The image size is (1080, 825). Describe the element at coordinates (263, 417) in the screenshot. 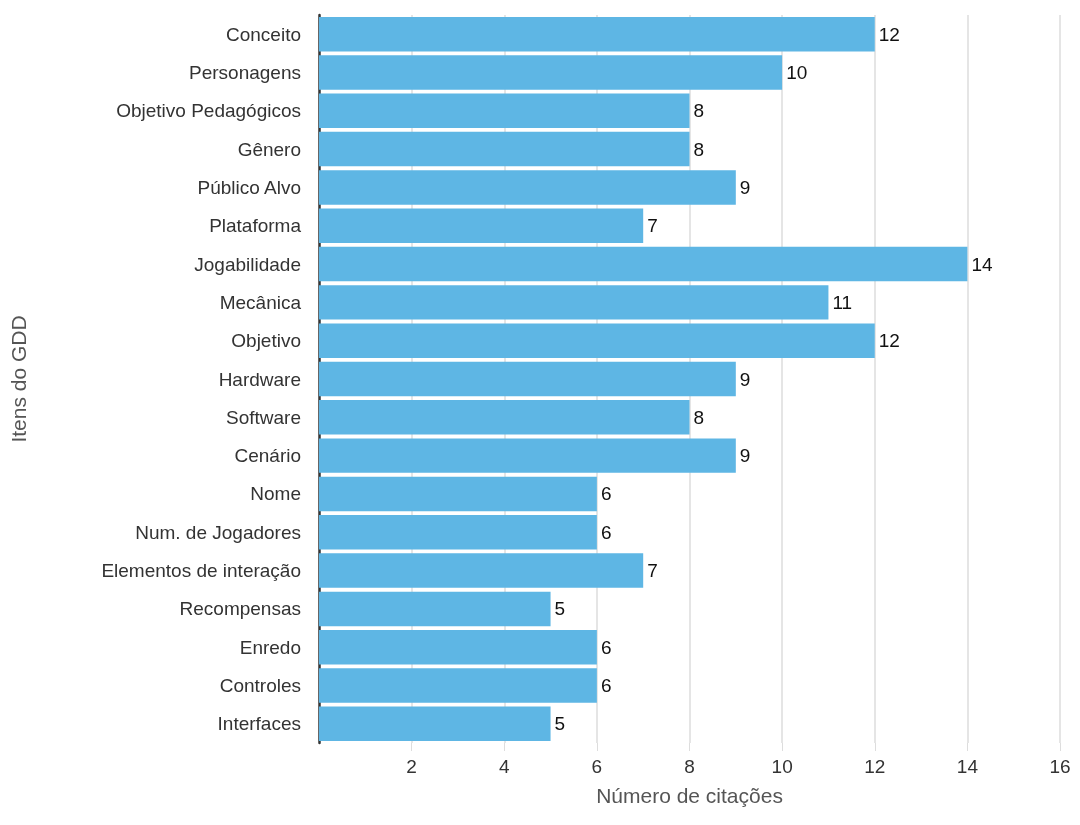

I see `y-tick-label: Software` at that location.